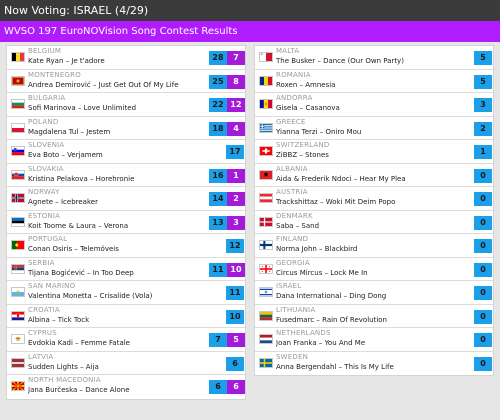 This screenshot has height=420, width=500. What do you see at coordinates (331, 319) in the screenshot?
I see `artist-song: Fusedmarc – Rain Of Revolution` at bounding box center [331, 319].